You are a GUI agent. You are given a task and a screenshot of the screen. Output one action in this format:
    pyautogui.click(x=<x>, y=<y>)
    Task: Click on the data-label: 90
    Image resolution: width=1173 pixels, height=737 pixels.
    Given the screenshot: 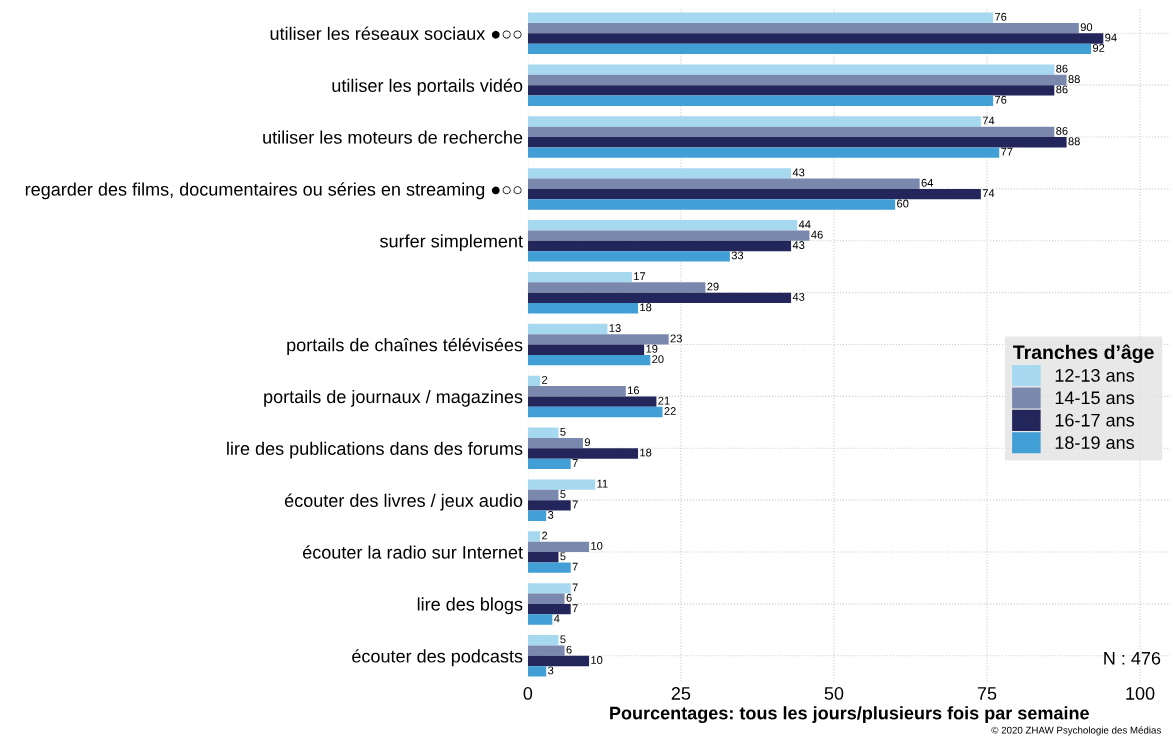 What is the action you would take?
    pyautogui.click(x=1086, y=27)
    